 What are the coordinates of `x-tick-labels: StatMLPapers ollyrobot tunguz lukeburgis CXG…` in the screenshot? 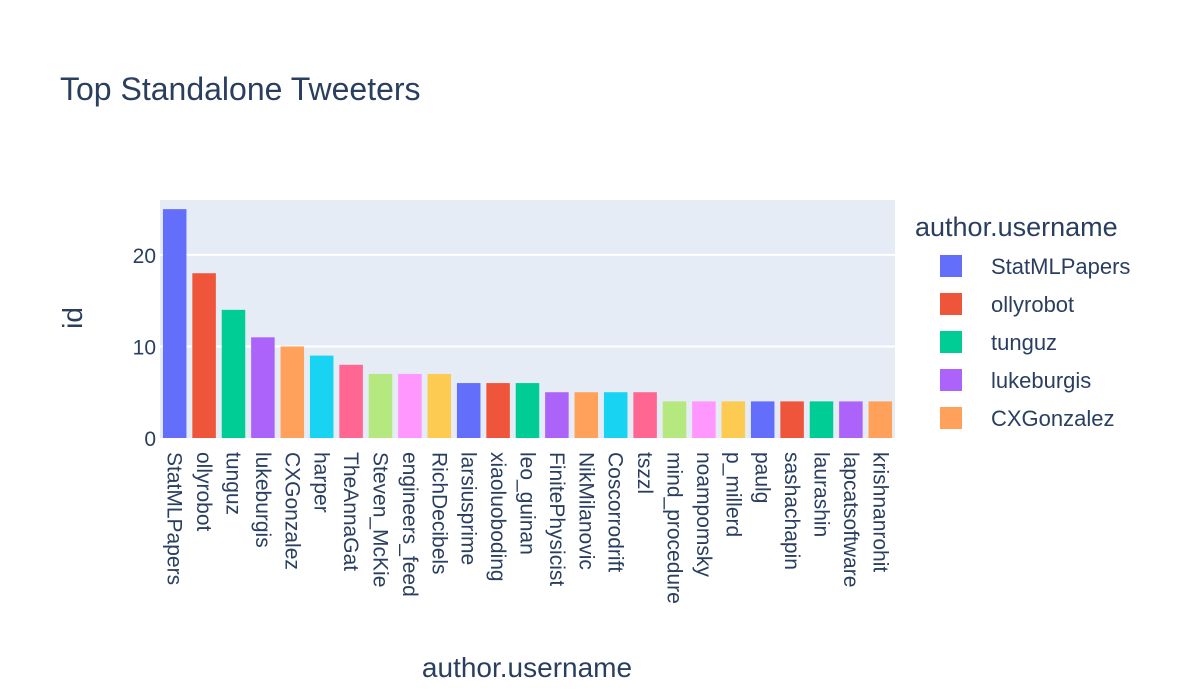 It's located at (527, 528).